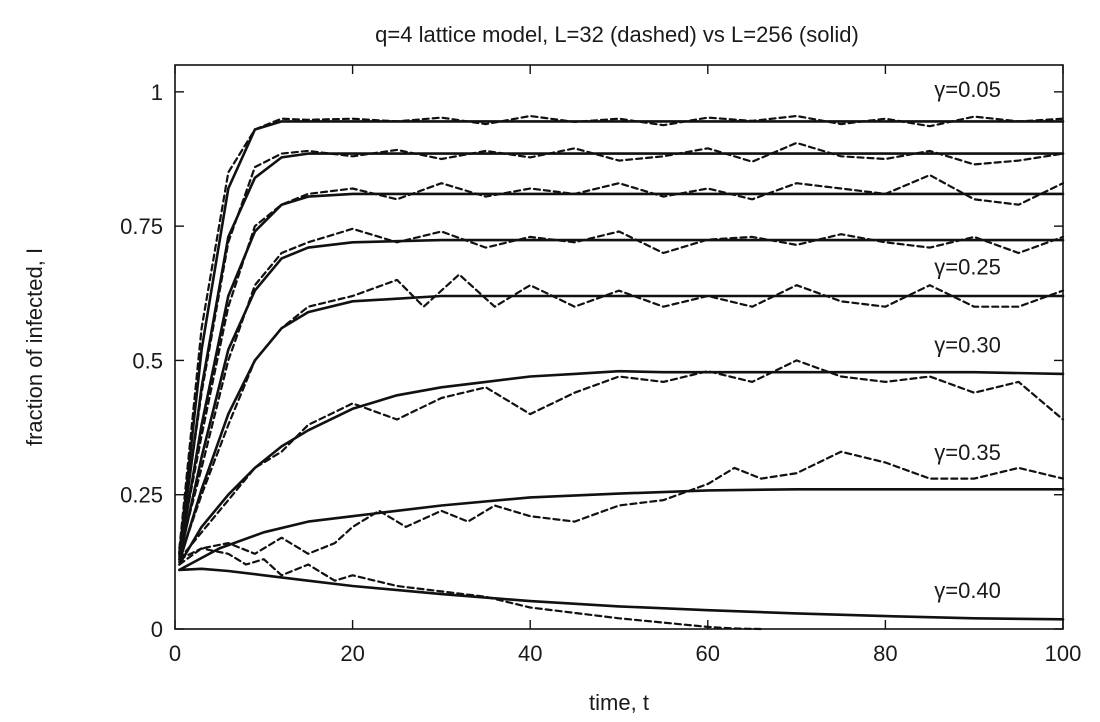 The height and width of the screenshot is (722, 1100). Describe the element at coordinates (967, 344) in the screenshot. I see `gamma-annotation: γ=0.30` at that location.